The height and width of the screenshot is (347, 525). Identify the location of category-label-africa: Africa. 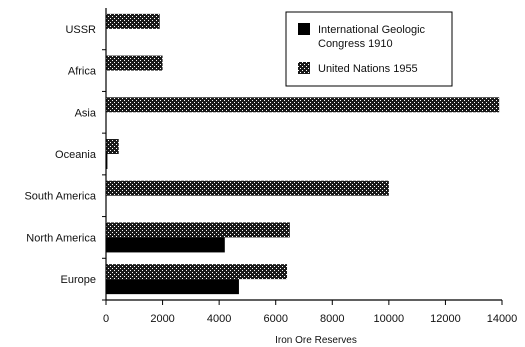
(82, 72).